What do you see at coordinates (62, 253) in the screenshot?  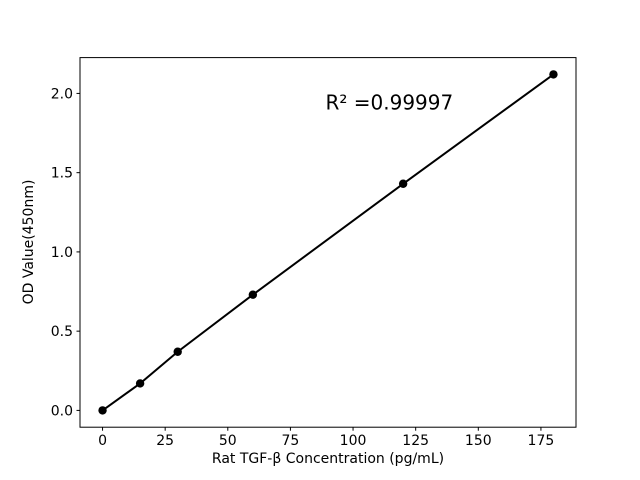 I see `y-tick-label: 1.0` at bounding box center [62, 253].